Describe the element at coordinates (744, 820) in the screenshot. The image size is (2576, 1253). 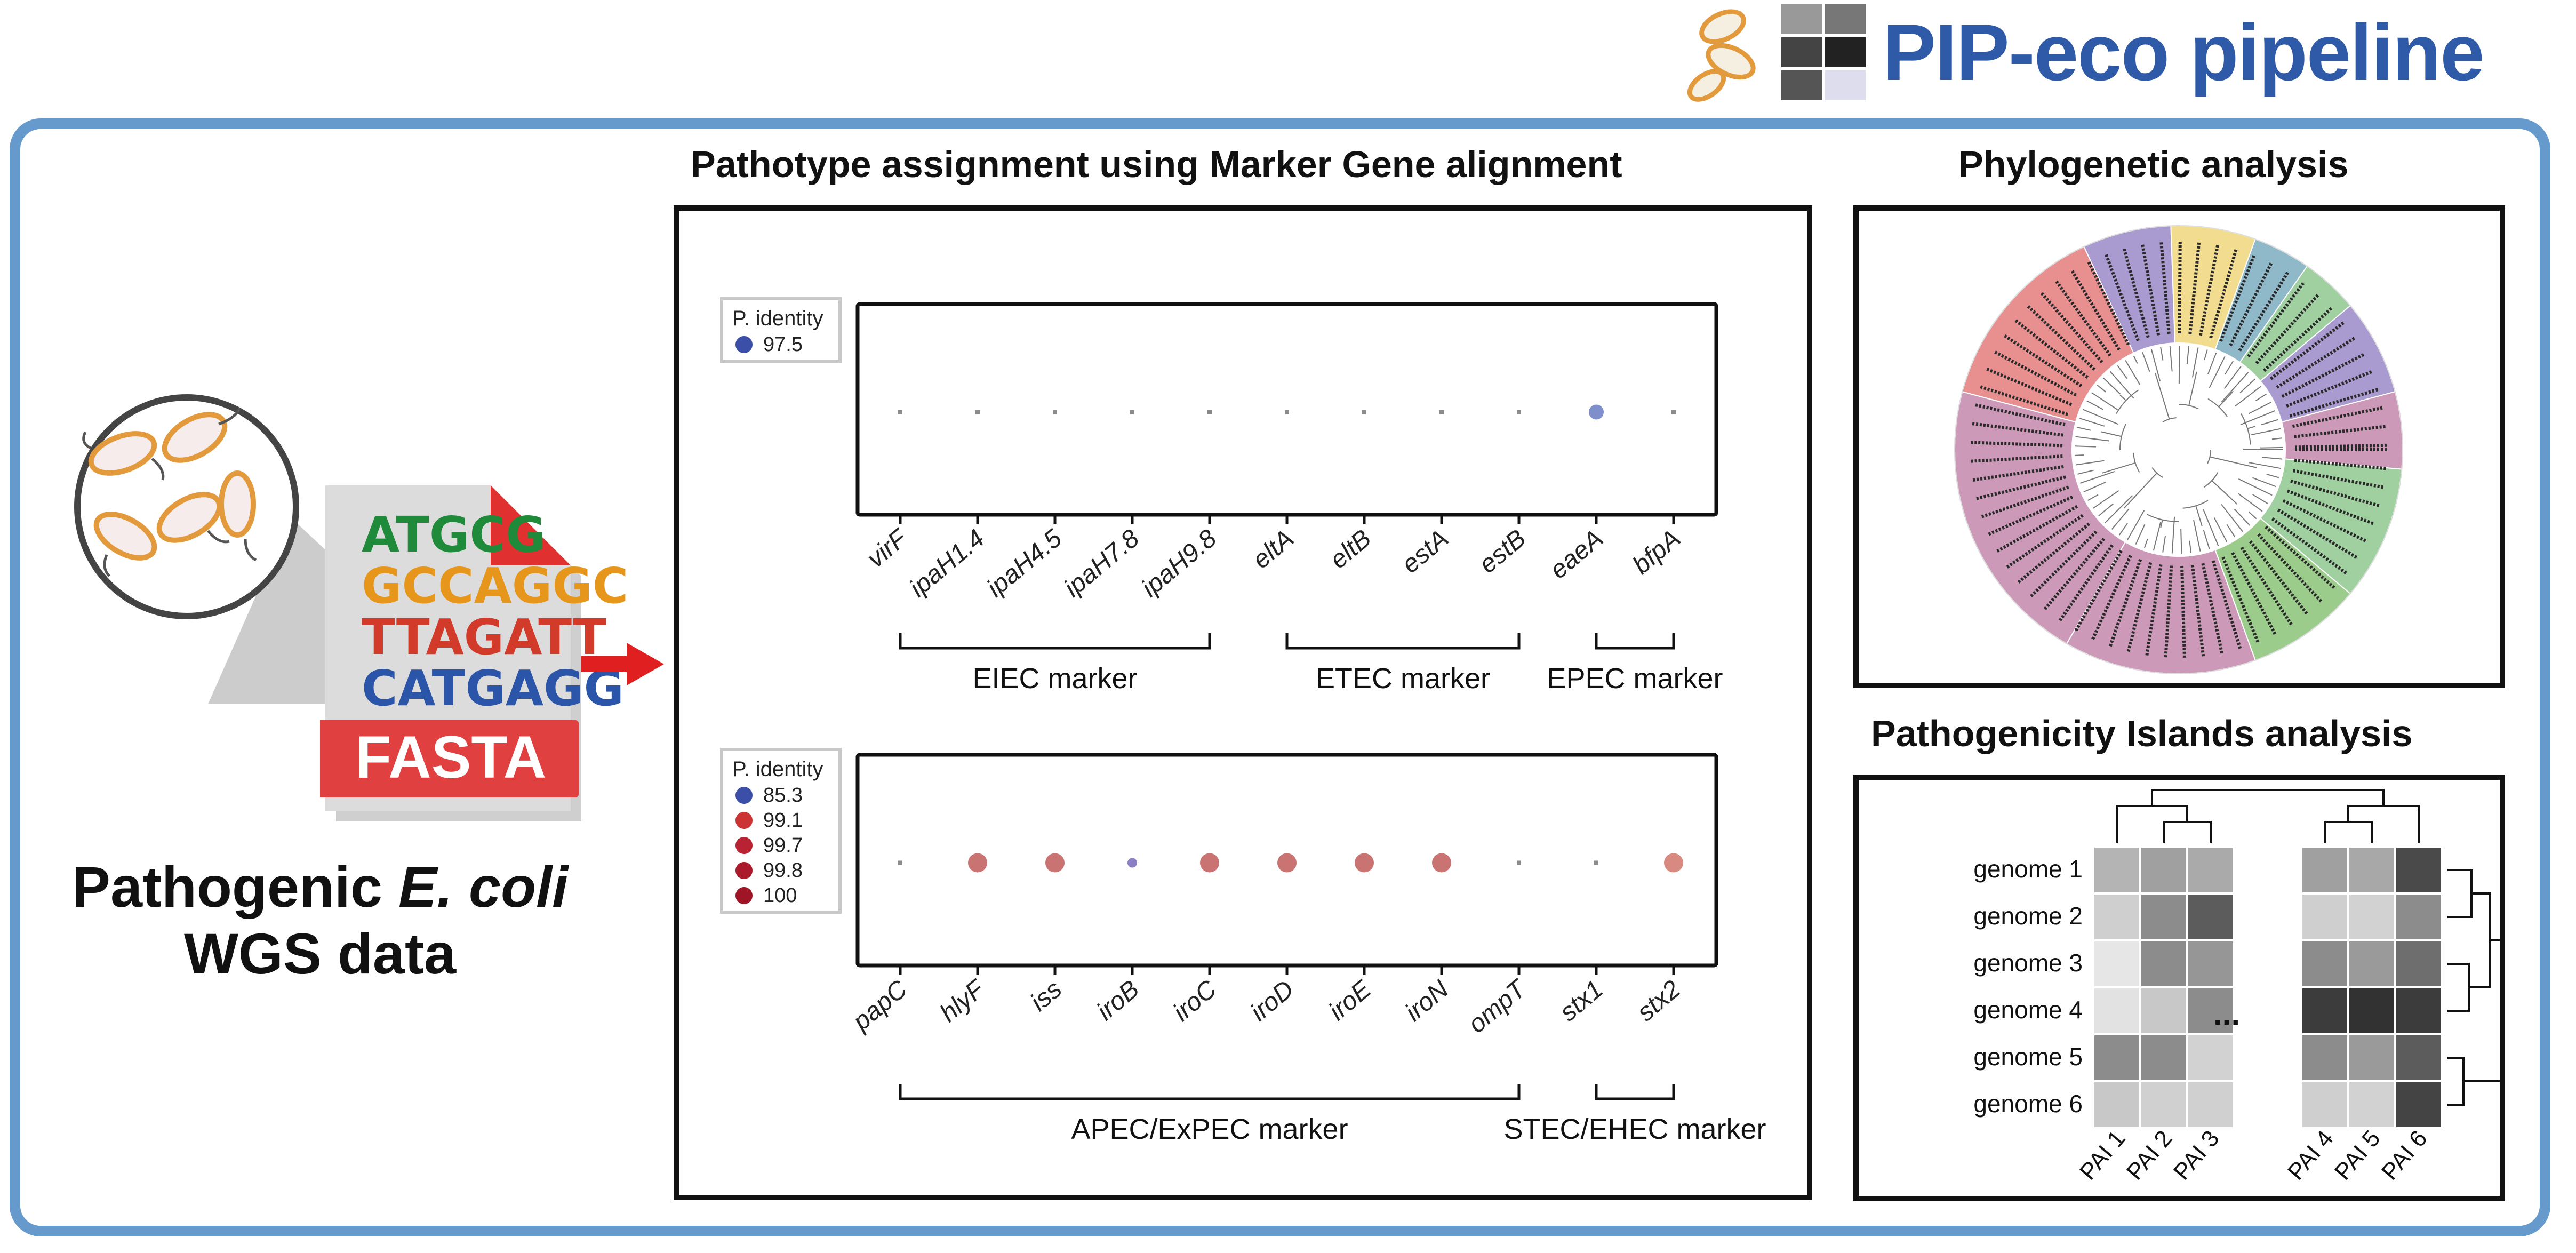
I see `bottom-legend-dot` at that location.